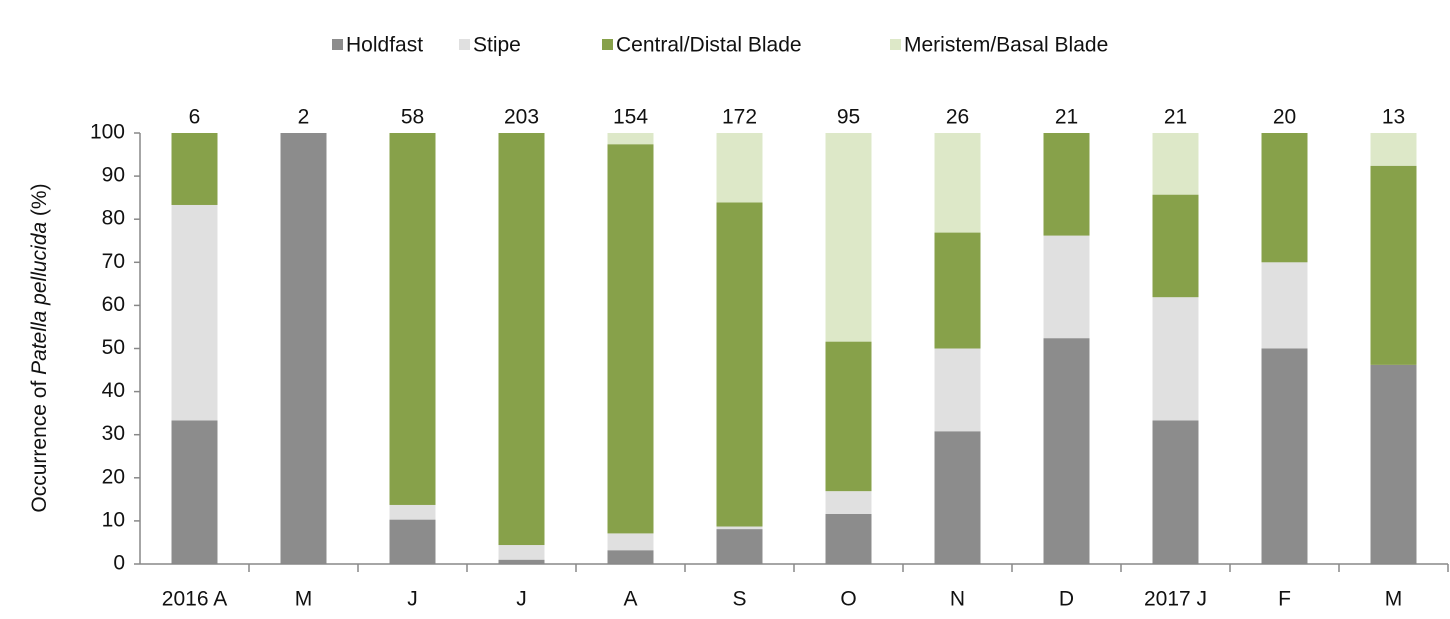  What do you see at coordinates (630, 117) in the screenshot?
I see `total-label: 154` at bounding box center [630, 117].